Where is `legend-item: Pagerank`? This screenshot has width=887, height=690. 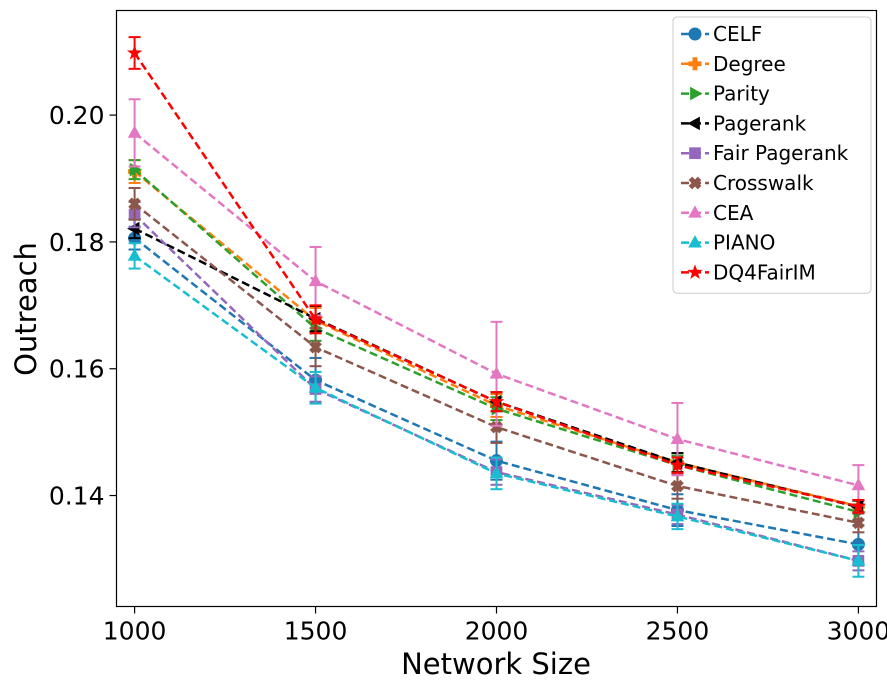 legend-item: Pagerank is located at coordinates (744, 123).